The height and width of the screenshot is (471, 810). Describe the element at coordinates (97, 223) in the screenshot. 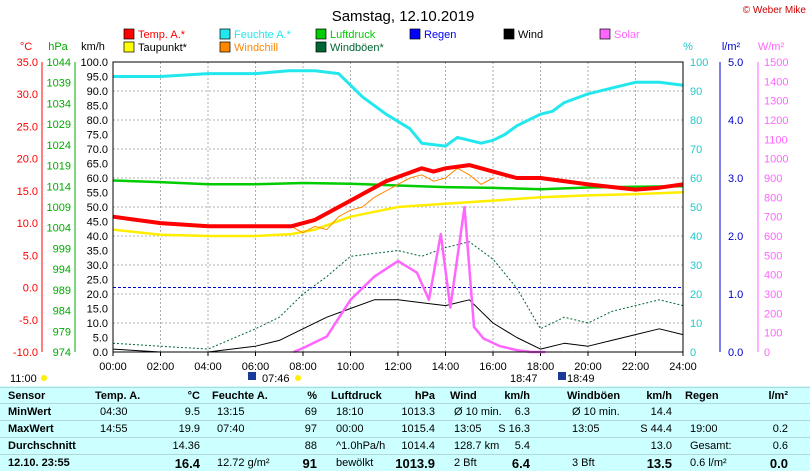

I see `tick-label-wind: 45.0` at that location.